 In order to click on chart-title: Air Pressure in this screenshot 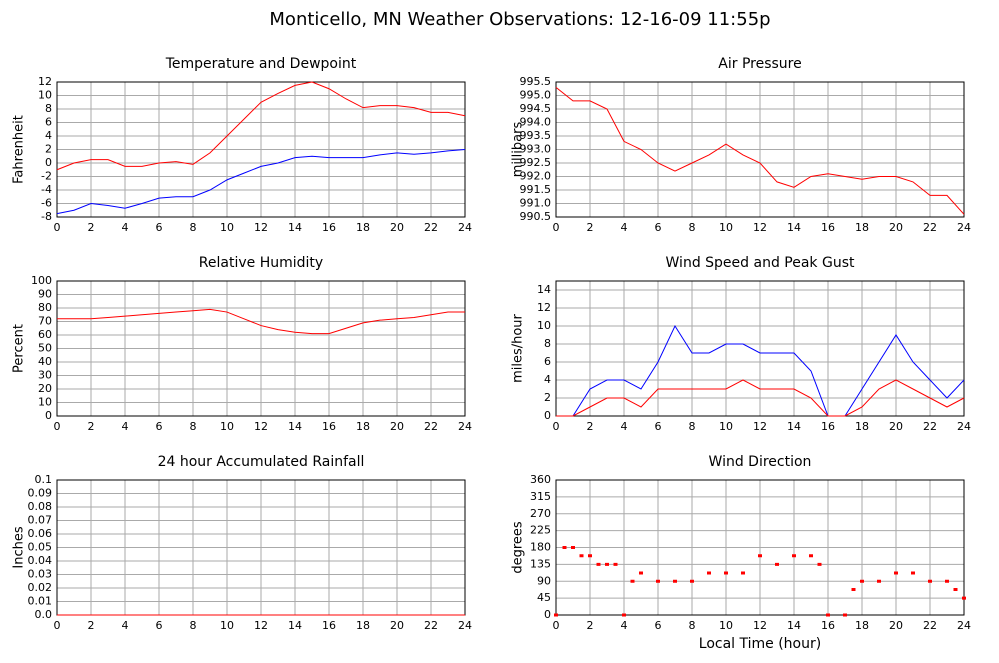, I will do `click(759, 64)`.